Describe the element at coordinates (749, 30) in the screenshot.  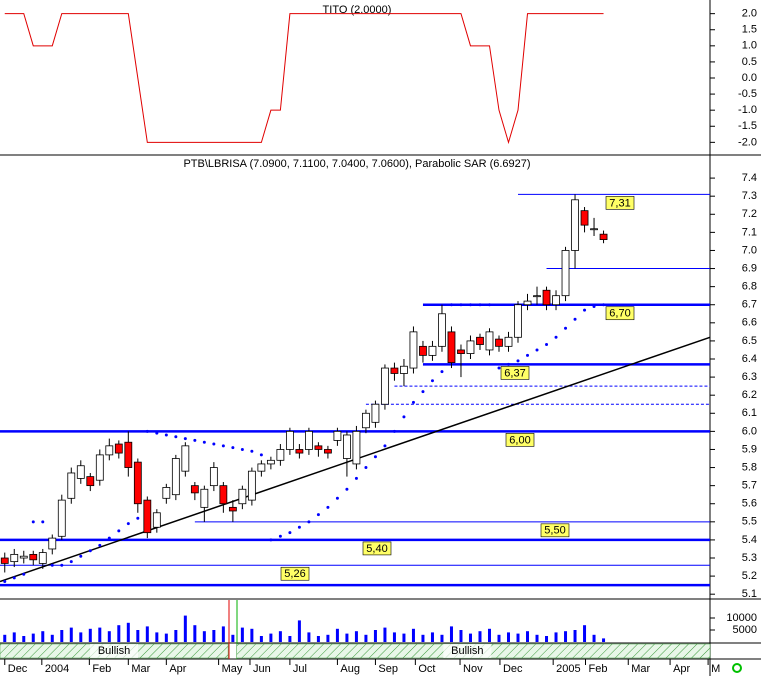
I see `y-tick-label: 1.5` at that location.